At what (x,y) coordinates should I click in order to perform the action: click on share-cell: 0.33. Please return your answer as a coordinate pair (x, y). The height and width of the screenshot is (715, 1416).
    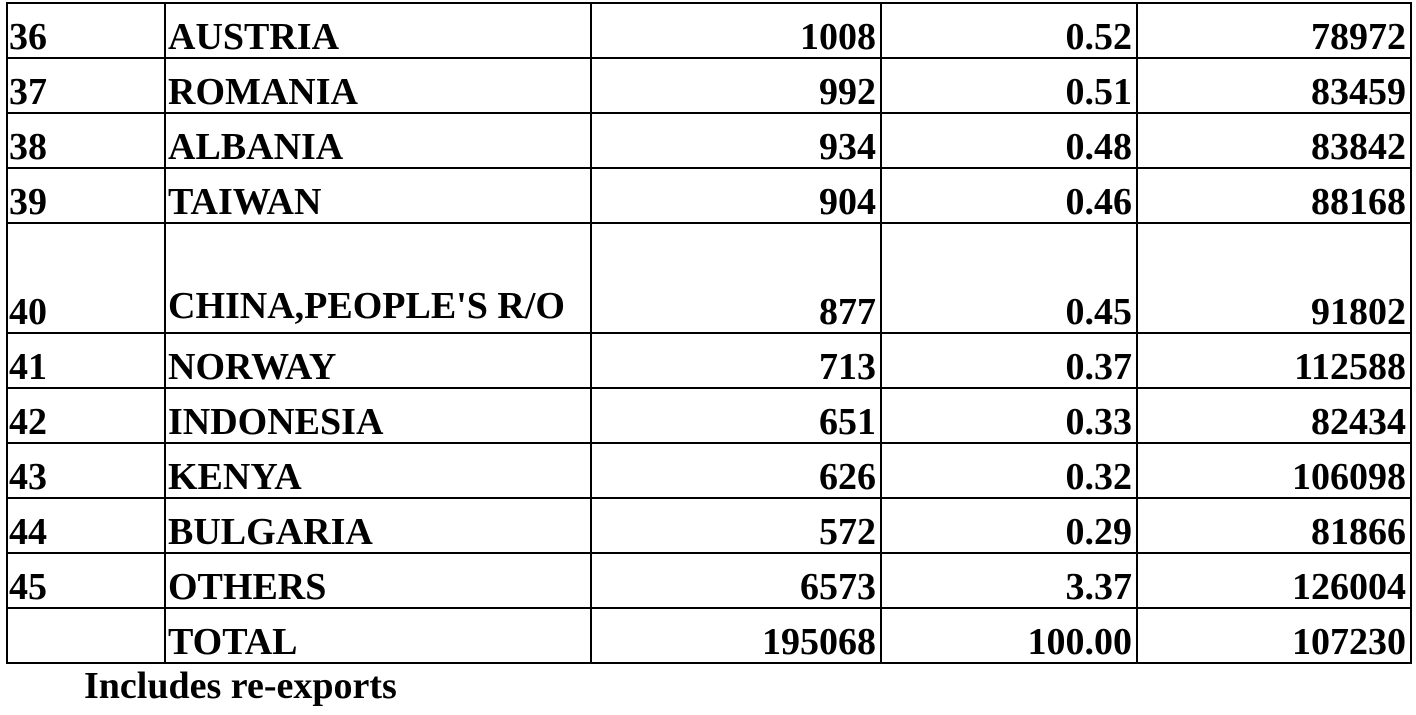
    Looking at the image, I should click on (1009, 415).